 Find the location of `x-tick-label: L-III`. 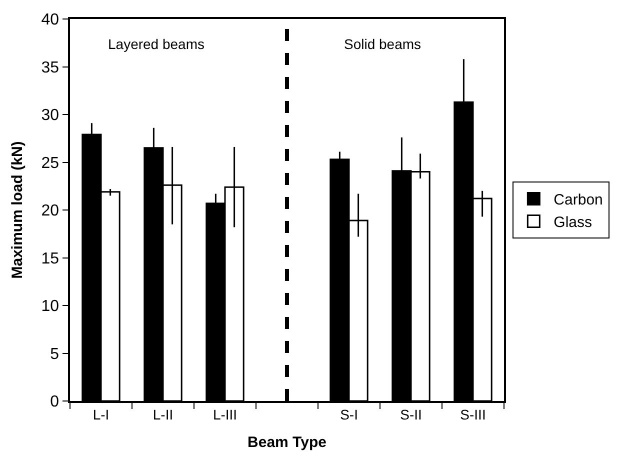

x-tick-label: L-III is located at coordinates (225, 414).